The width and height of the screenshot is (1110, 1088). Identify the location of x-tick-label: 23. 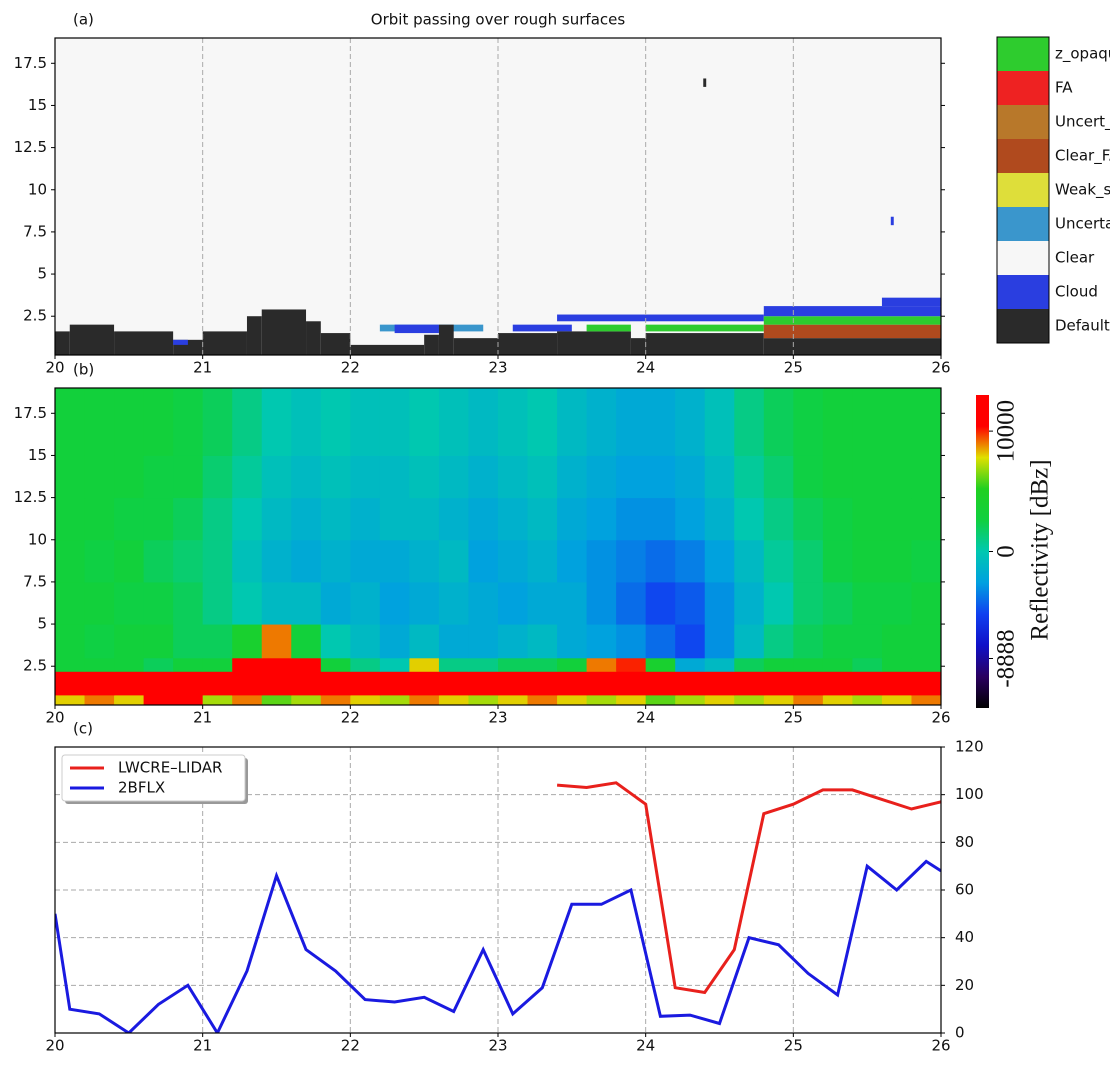
(497, 1046).